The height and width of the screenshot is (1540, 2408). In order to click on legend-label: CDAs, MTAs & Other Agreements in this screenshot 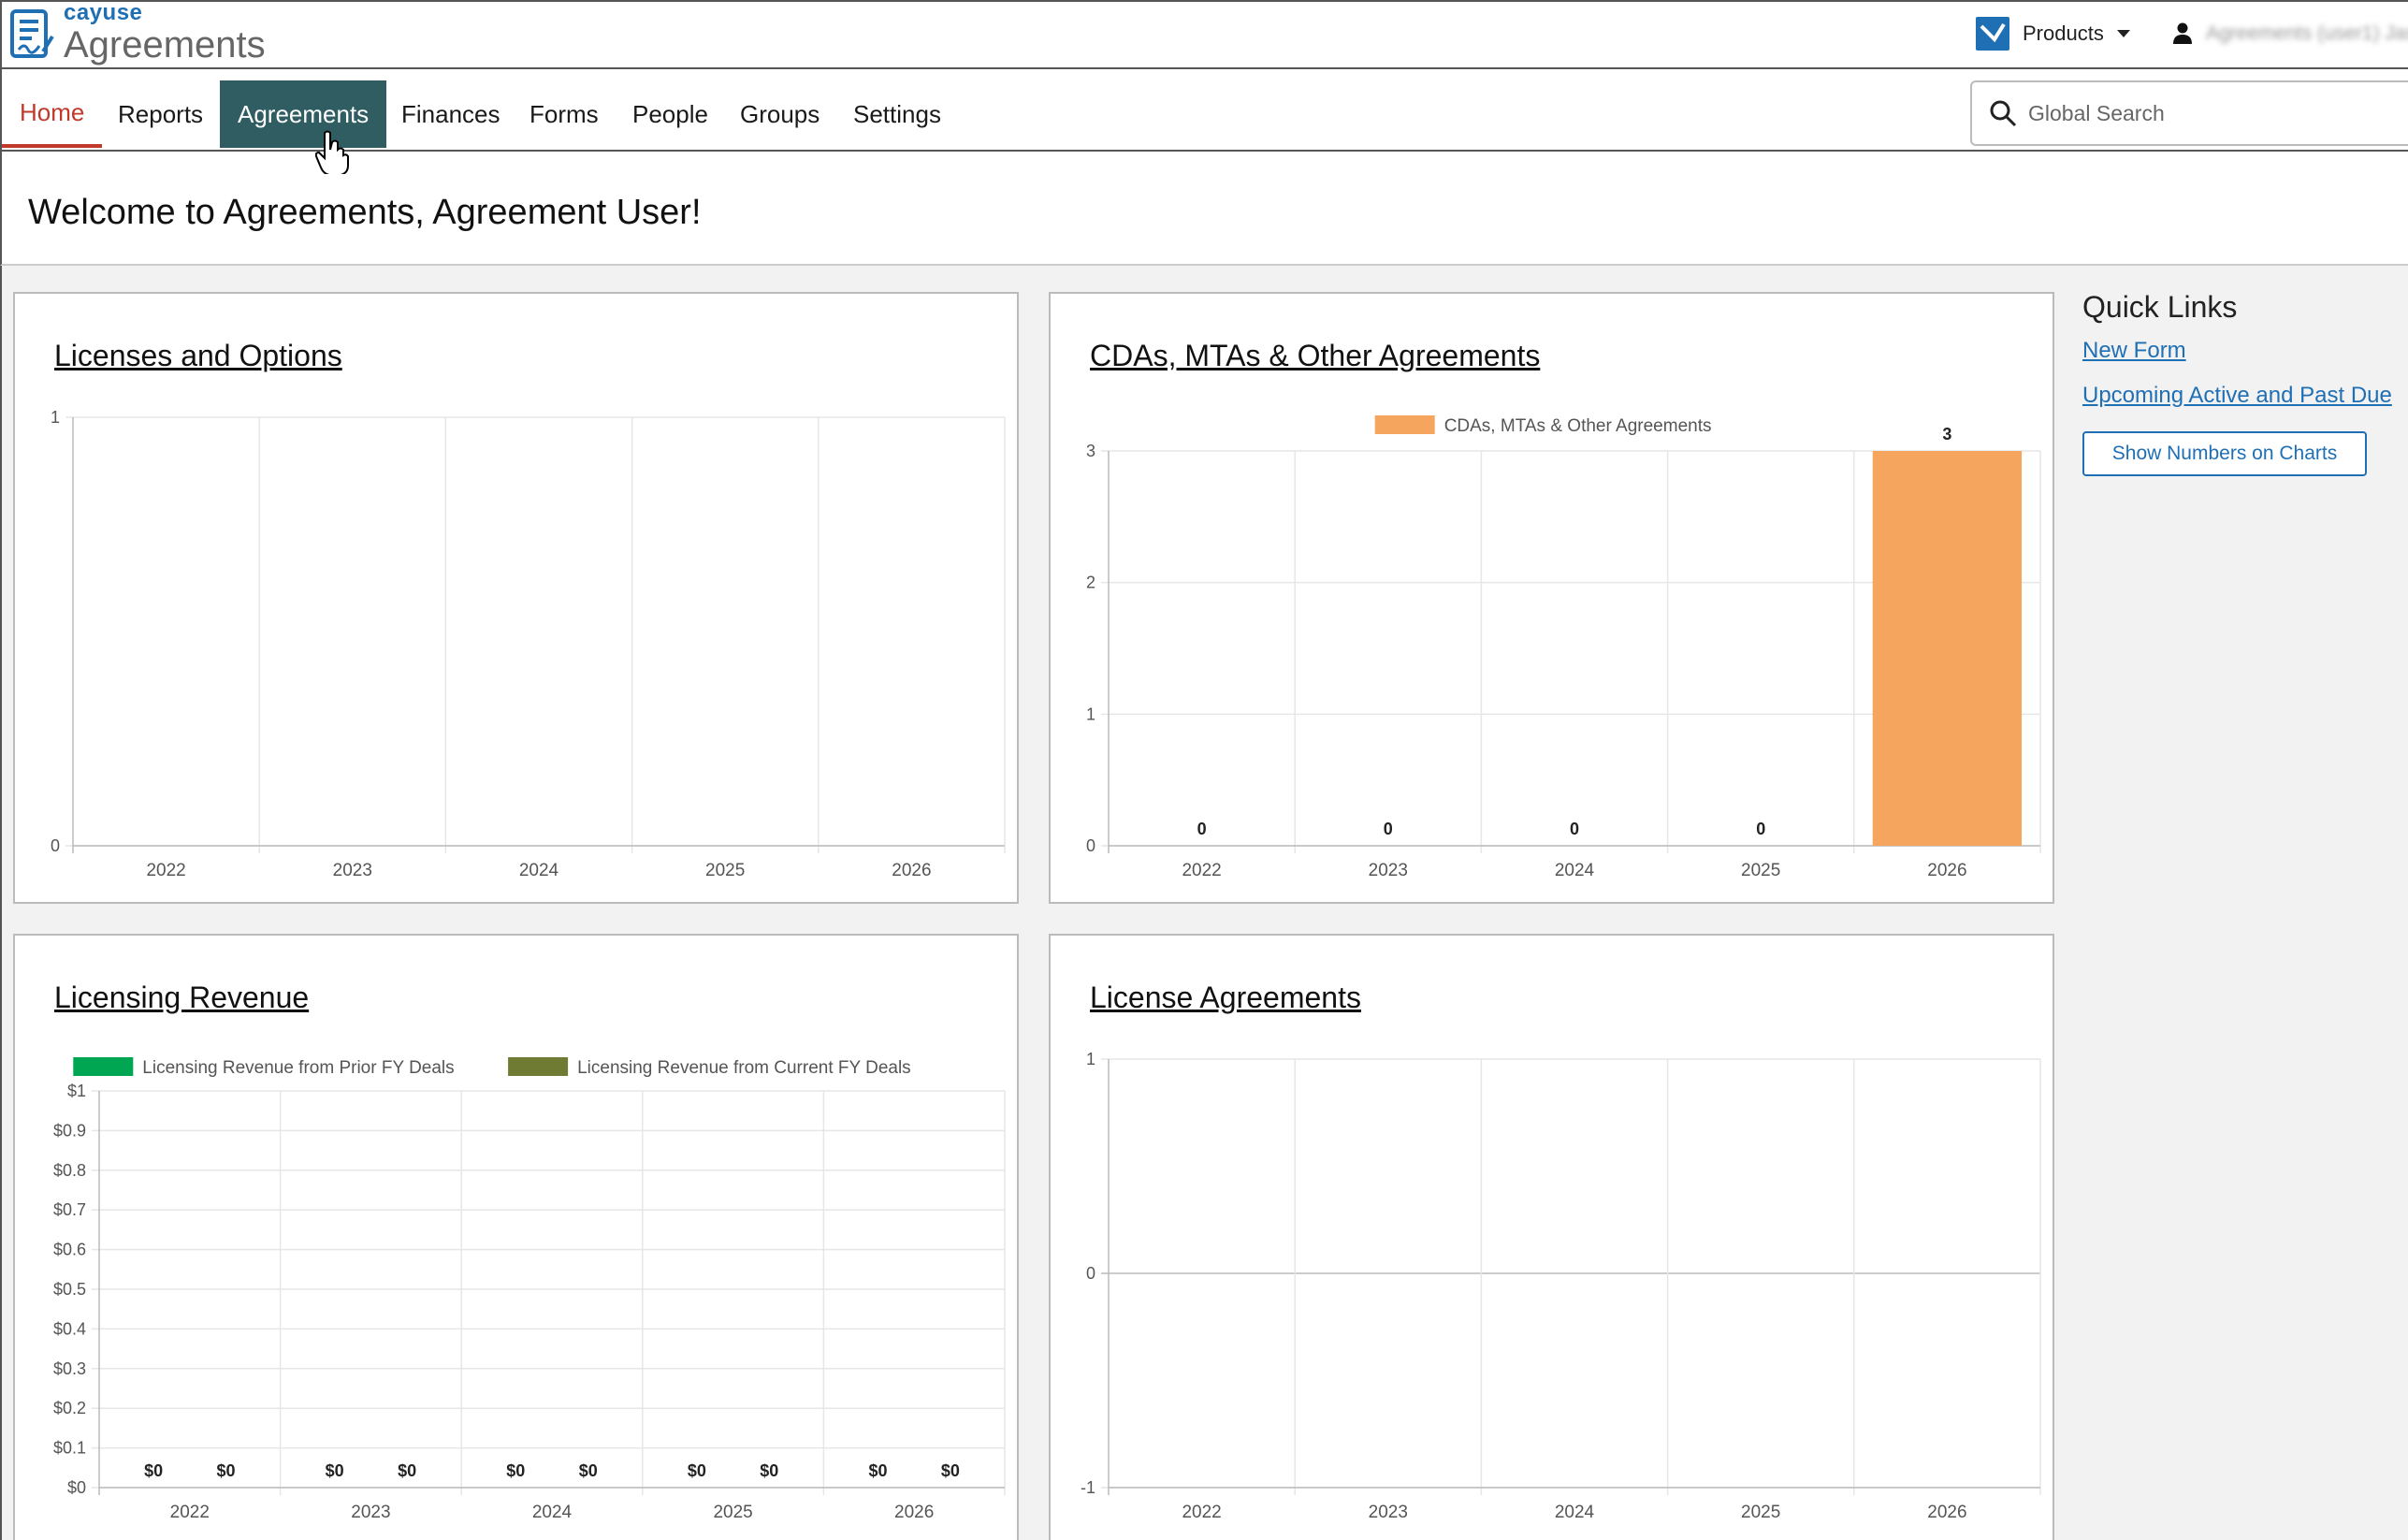, I will do `click(1578, 426)`.